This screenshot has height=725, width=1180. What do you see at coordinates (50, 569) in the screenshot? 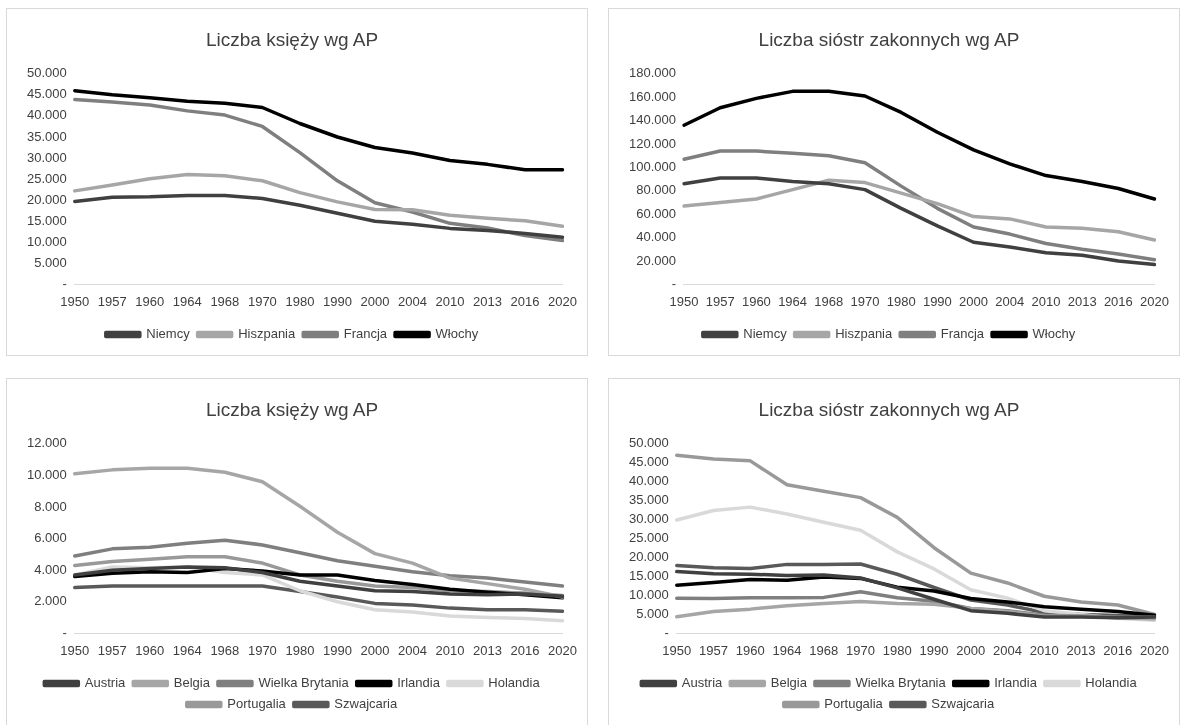
I see `y-tick-label: 4.000` at bounding box center [50, 569].